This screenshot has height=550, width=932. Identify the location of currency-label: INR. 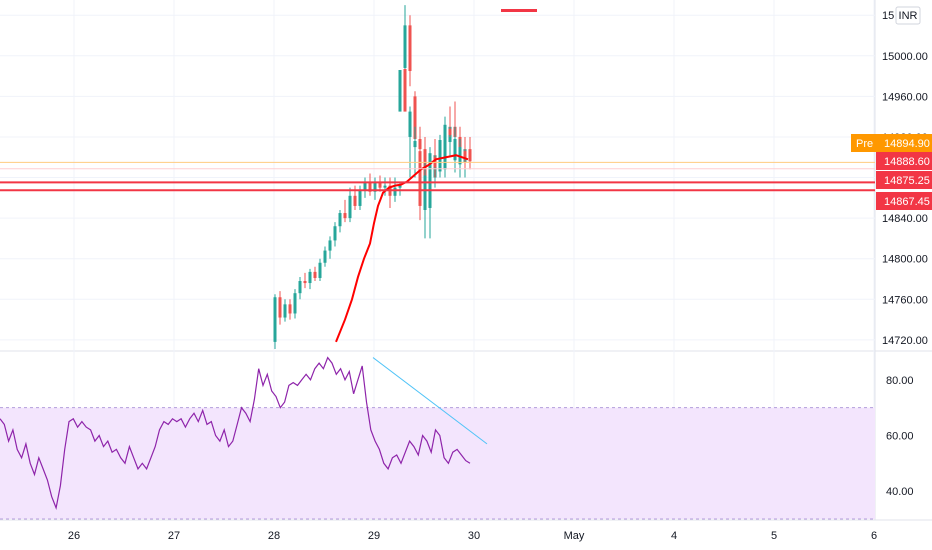
(908, 16).